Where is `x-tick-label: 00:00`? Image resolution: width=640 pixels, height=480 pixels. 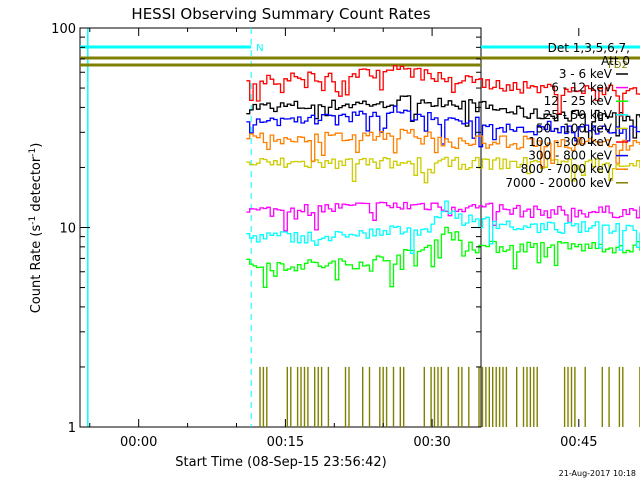 x-tick-label: 00:00 is located at coordinates (138, 442).